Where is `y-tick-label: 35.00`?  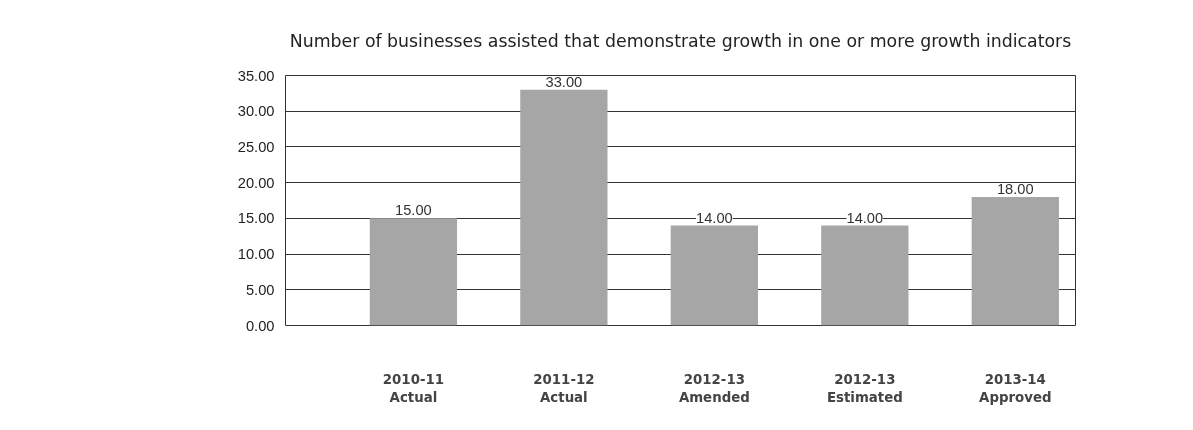 y-tick-label: 35.00 is located at coordinates (256, 75).